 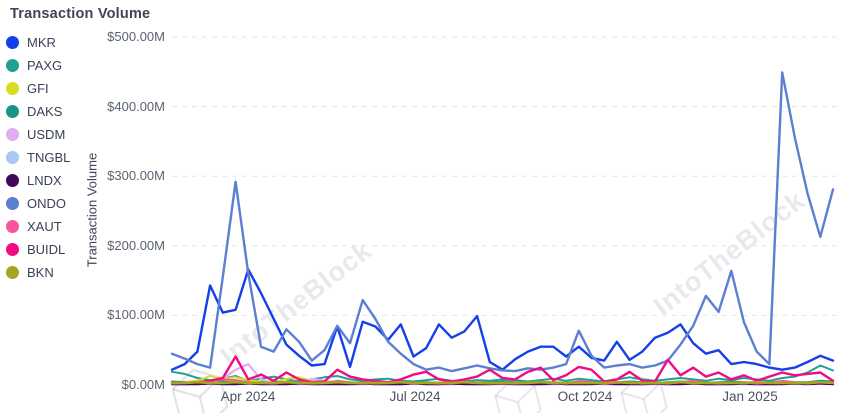 I want to click on series-line-paxg, so click(x=502, y=373).